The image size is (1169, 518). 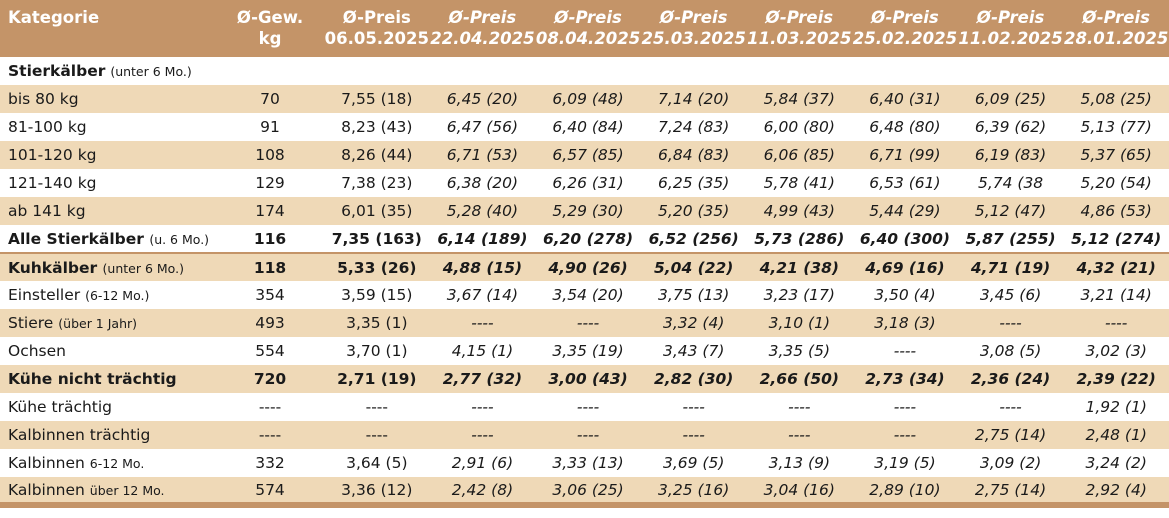 I want to click on row-price: 5,12 (274), so click(x=1116, y=239).